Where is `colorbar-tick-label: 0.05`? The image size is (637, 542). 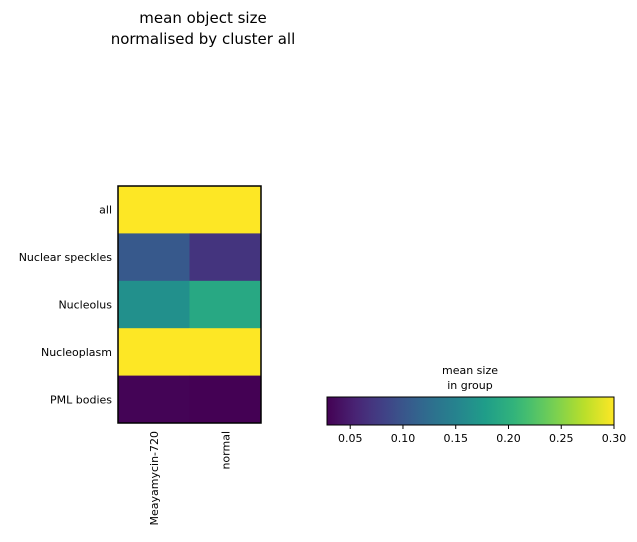
colorbar-tick-label: 0.05 is located at coordinates (350, 438).